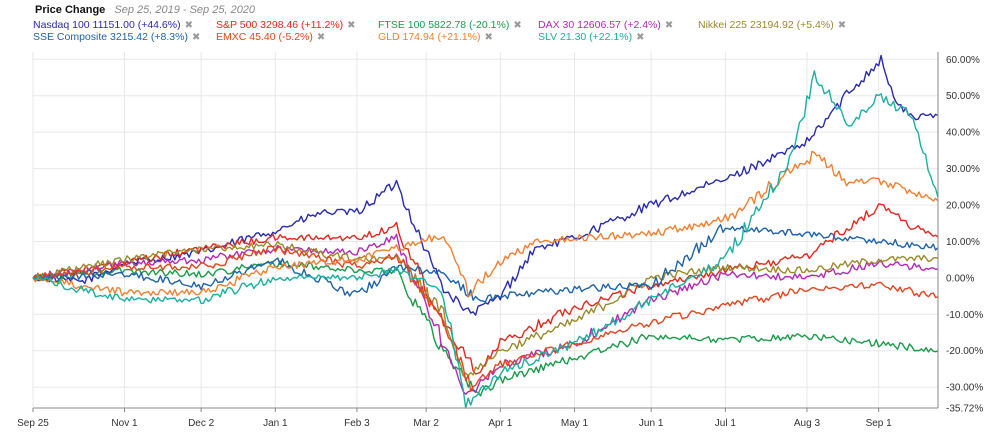 The width and height of the screenshot is (992, 436). What do you see at coordinates (264, 37) in the screenshot?
I see `legend-label: EMXC 45.40 (-5.2%)` at bounding box center [264, 37].